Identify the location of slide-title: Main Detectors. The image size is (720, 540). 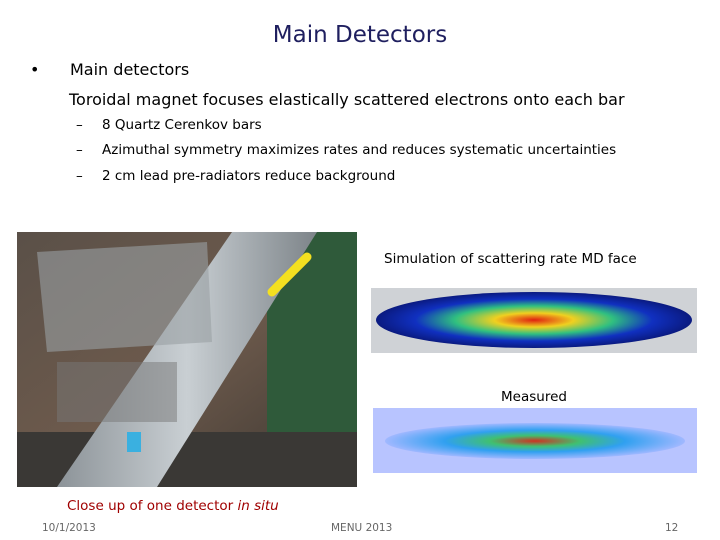
(360, 35).